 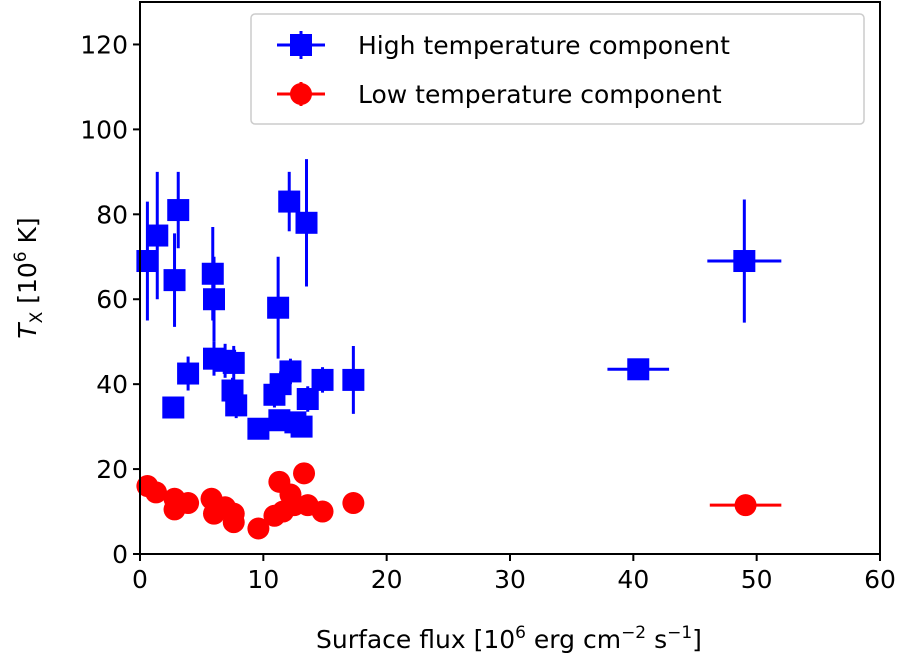 I want to click on y-axis-title: TX [106 K], so click(x=29, y=277).